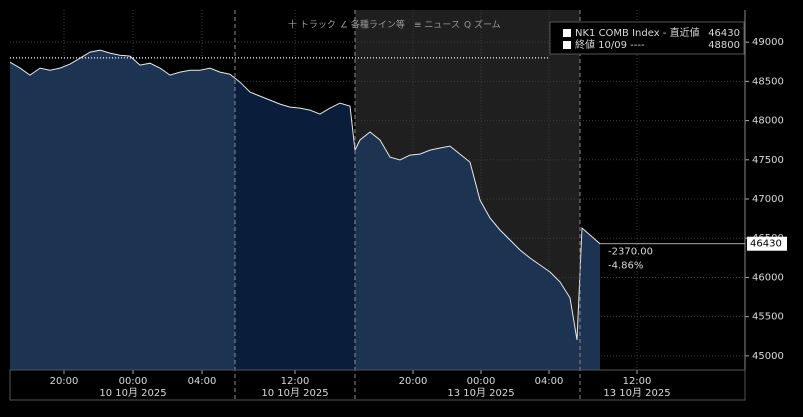 Image resolution: width=803 pixels, height=417 pixels. Describe the element at coordinates (482, 25) in the screenshot. I see `toolbar-item: Q ズーム` at that location.